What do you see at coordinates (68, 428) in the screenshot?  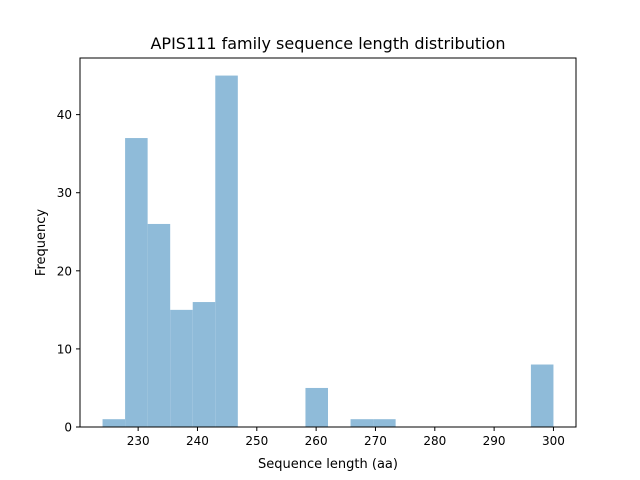 I see `y-tick-label: 0` at bounding box center [68, 428].